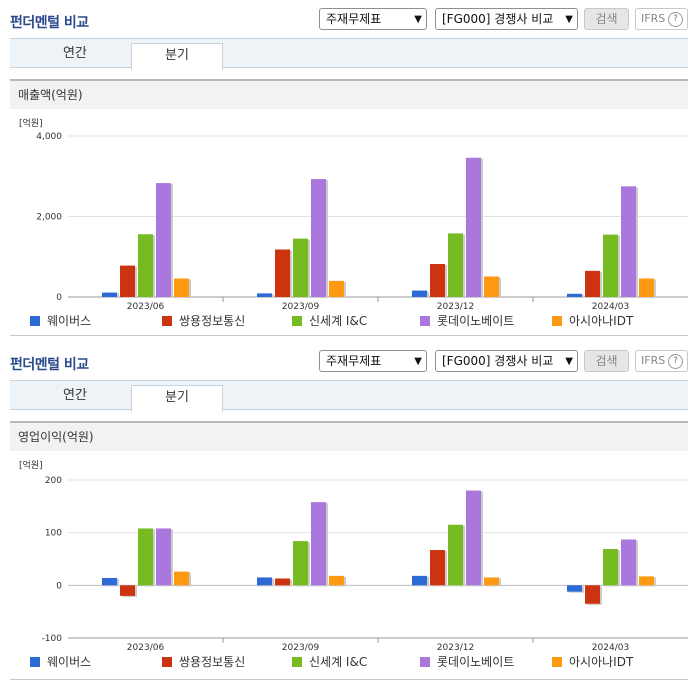 The image size is (696, 684). I want to click on peer-group-select-value: [FG000] 경쟁사 비교, so click(498, 361).